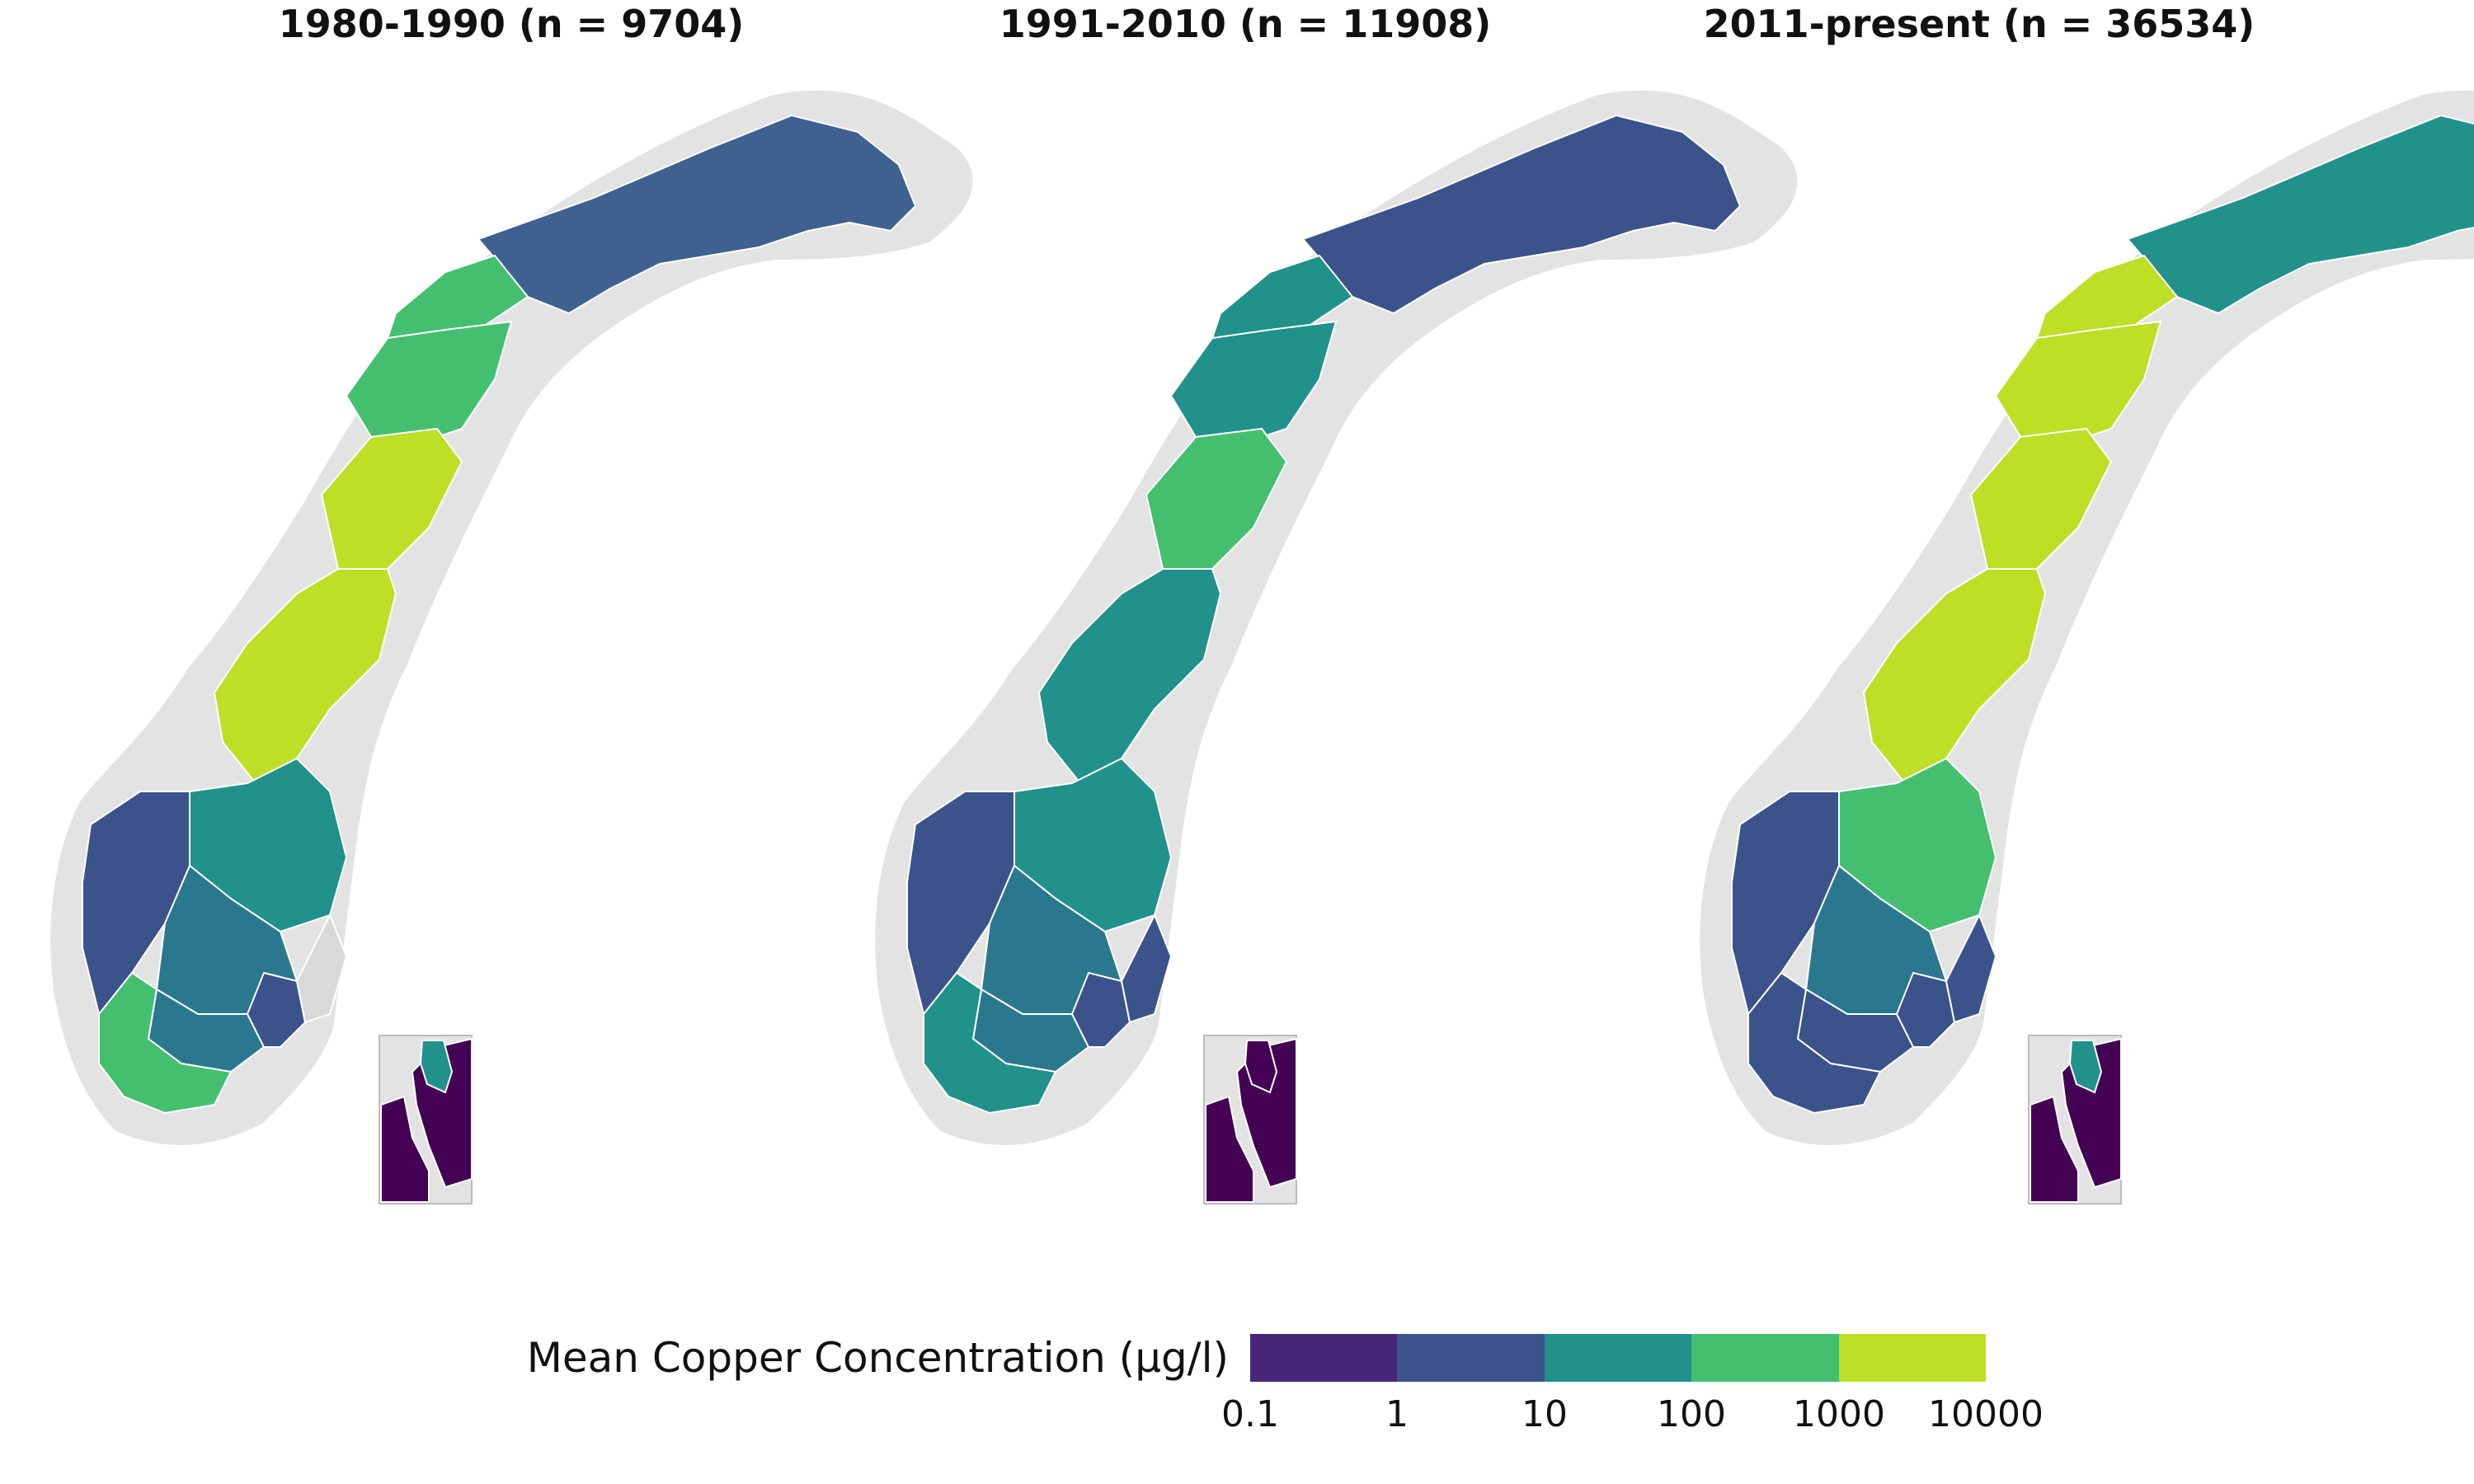  Describe the element at coordinates (1250, 1414) in the screenshot. I see `legend-tick-0.1: 0.1` at that location.